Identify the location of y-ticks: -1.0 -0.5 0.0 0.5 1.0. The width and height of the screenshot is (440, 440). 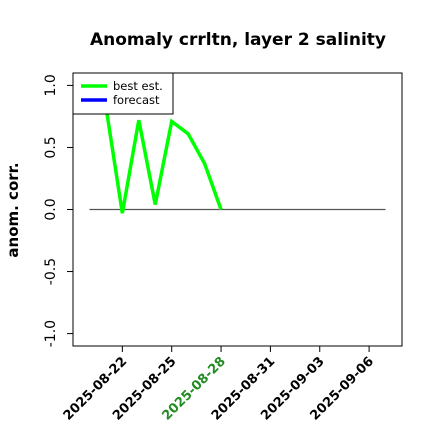
(58, 210).